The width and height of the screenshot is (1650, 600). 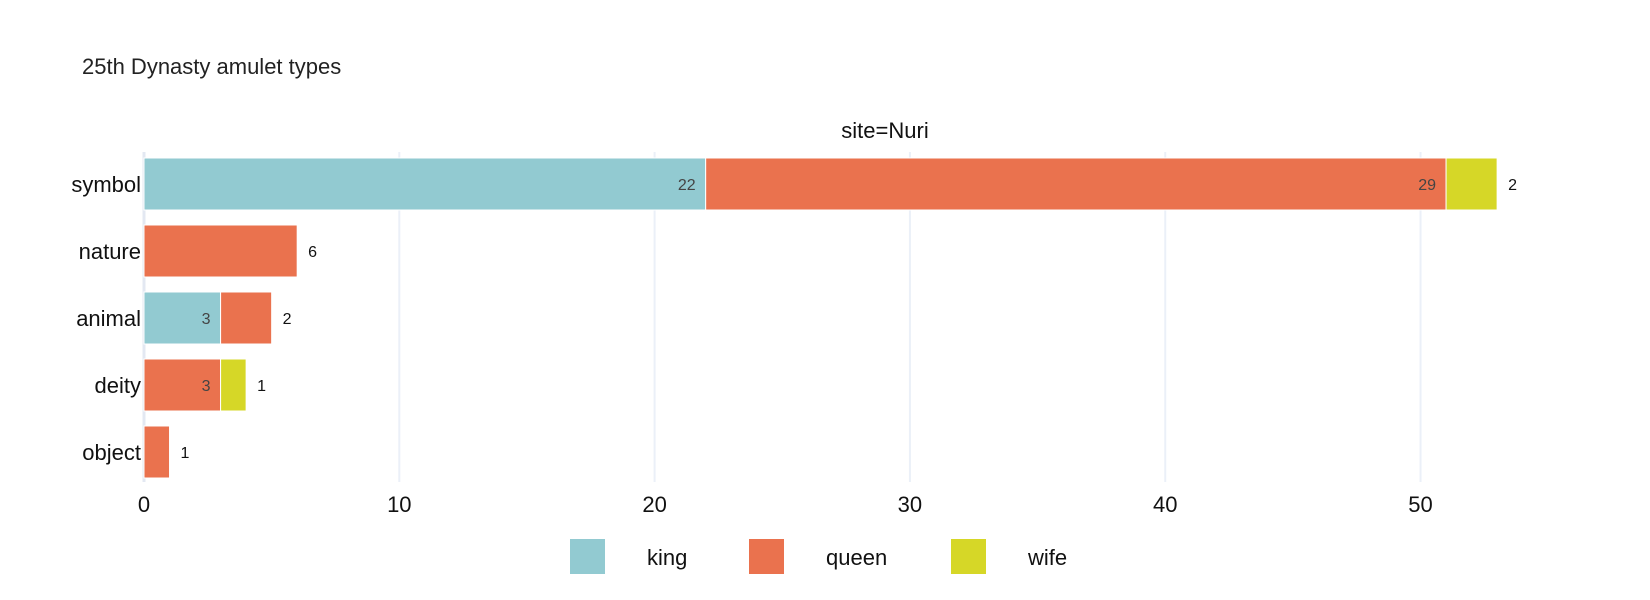 I want to click on x-tick-label: 50, so click(x=1420, y=504).